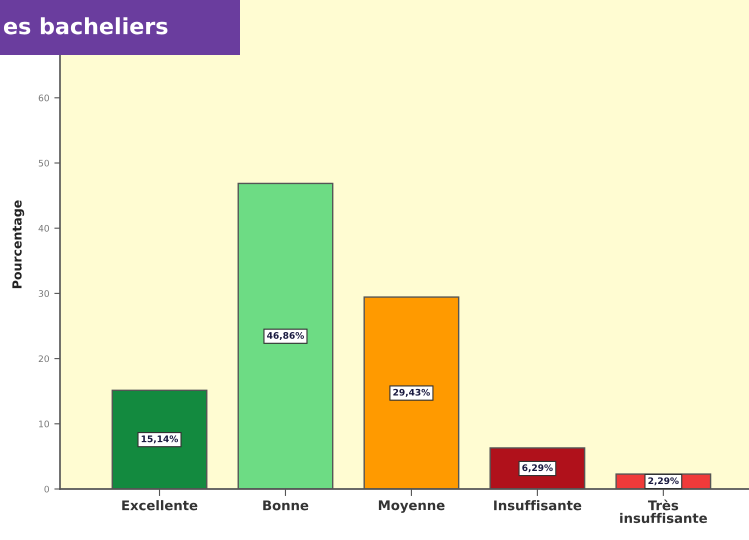 The width and height of the screenshot is (749, 540). Describe the element at coordinates (160, 439) in the screenshot. I see `data-label: 15,14%` at that location.